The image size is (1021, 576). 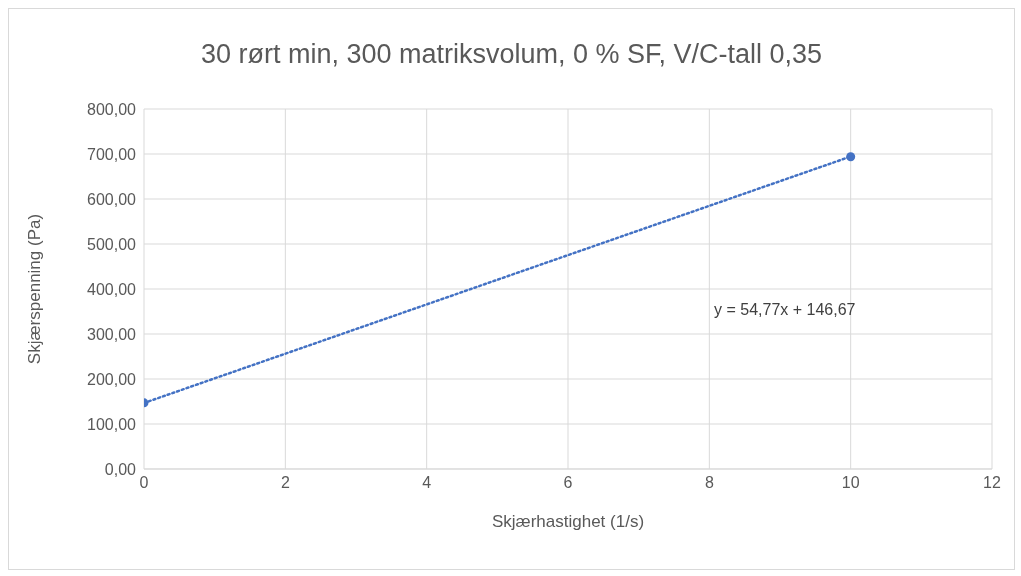 I want to click on x-tick-label: 2, so click(x=285, y=483).